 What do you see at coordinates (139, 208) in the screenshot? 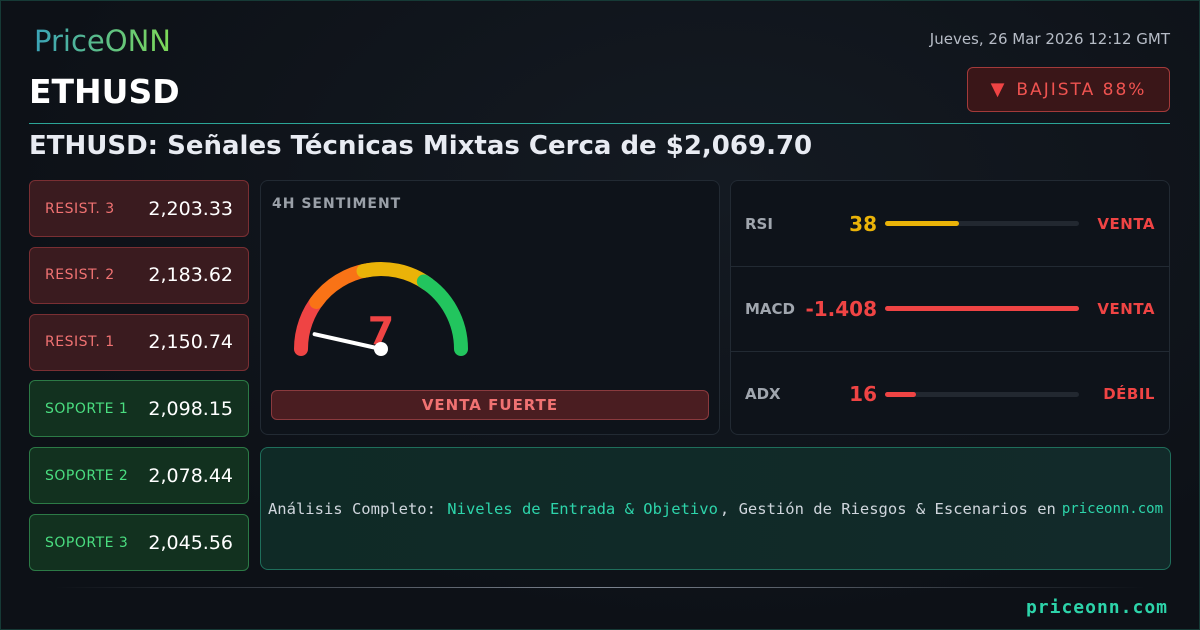
I see `level-resistance-3: RESIST. 3 2,203.33` at bounding box center [139, 208].